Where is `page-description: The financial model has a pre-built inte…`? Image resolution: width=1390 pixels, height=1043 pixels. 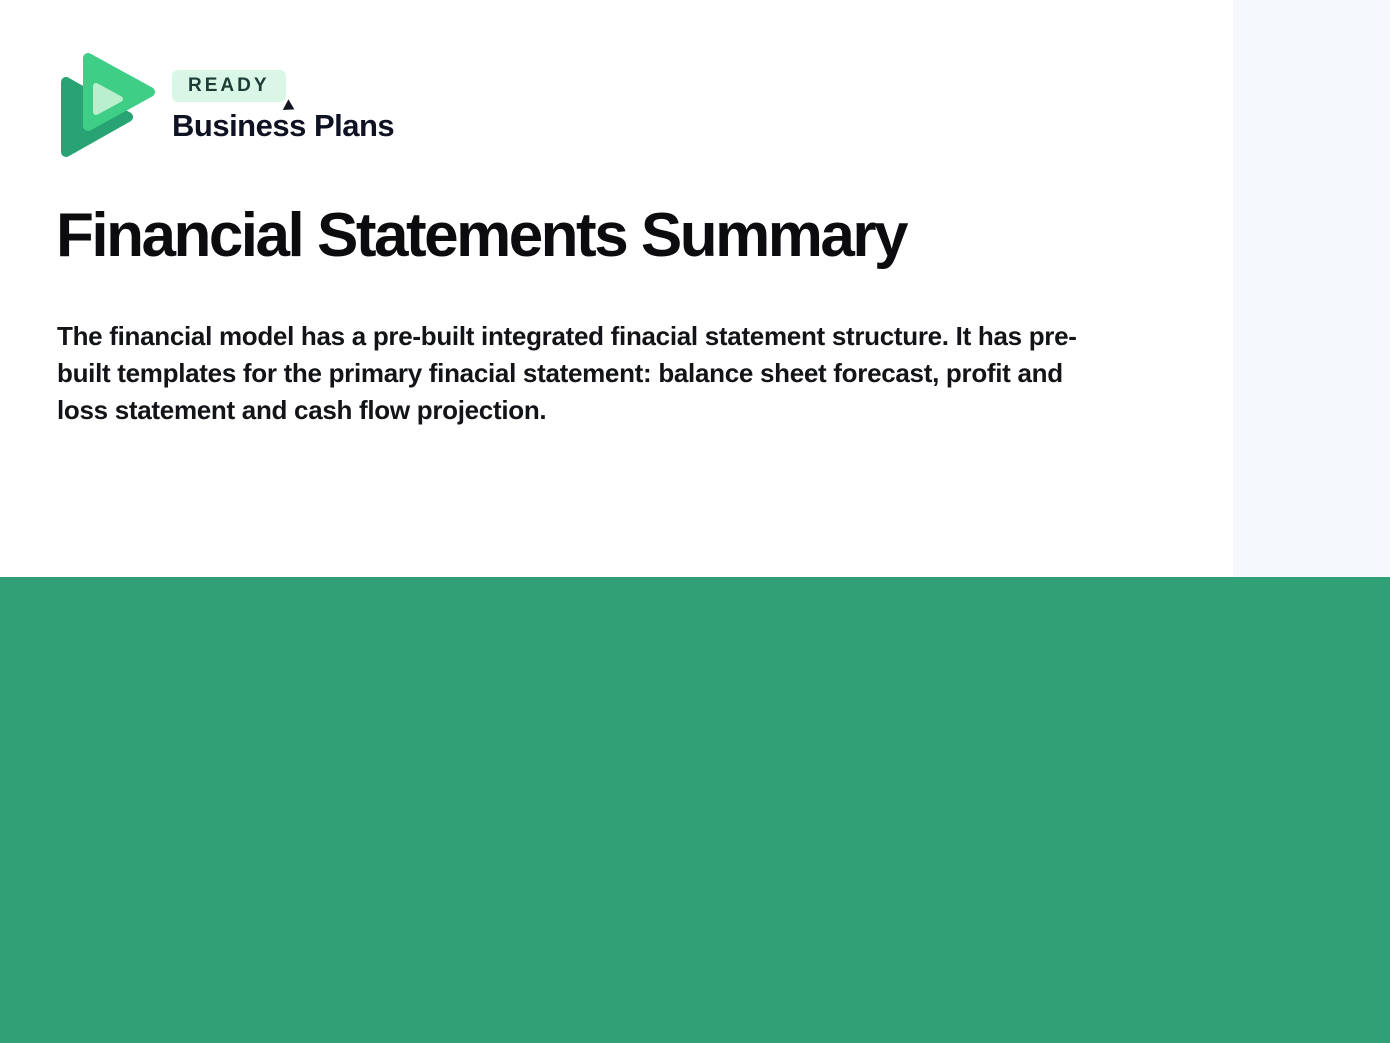
page-description: The financial model has a pre-built inte… is located at coordinates (567, 373).